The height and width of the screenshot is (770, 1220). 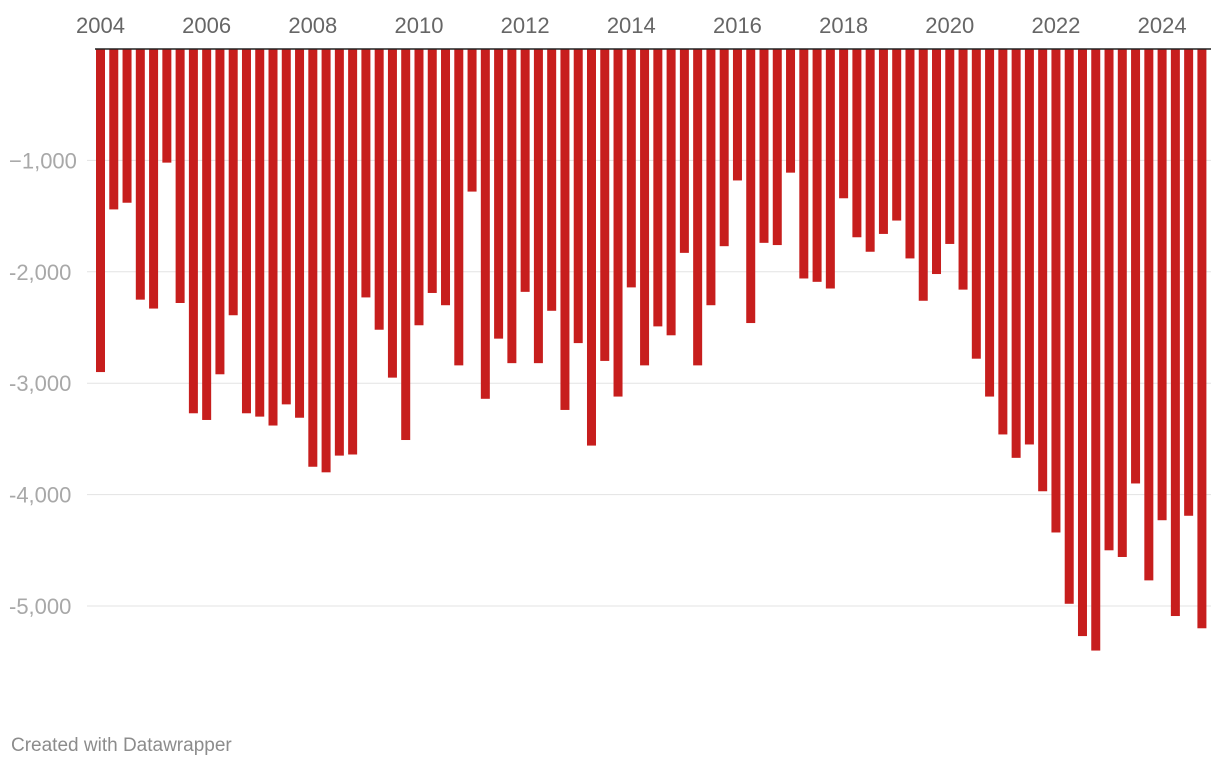 What do you see at coordinates (100, 25) in the screenshot?
I see `x-tick-label: 2004` at bounding box center [100, 25].